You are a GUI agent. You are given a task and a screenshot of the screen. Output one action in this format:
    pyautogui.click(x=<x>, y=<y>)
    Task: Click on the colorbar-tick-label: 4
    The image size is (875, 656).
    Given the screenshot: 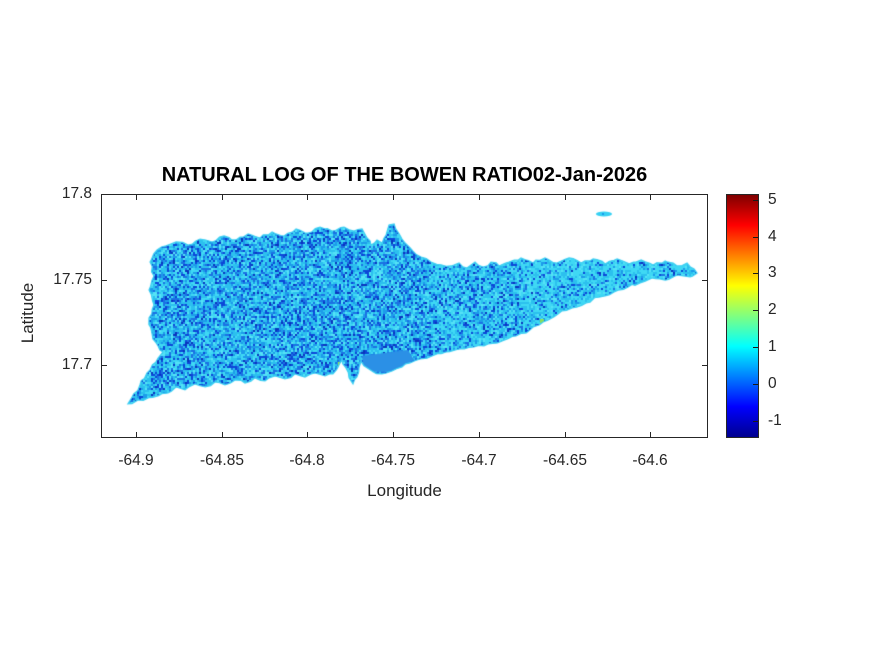 What is the action you would take?
    pyautogui.click(x=772, y=236)
    